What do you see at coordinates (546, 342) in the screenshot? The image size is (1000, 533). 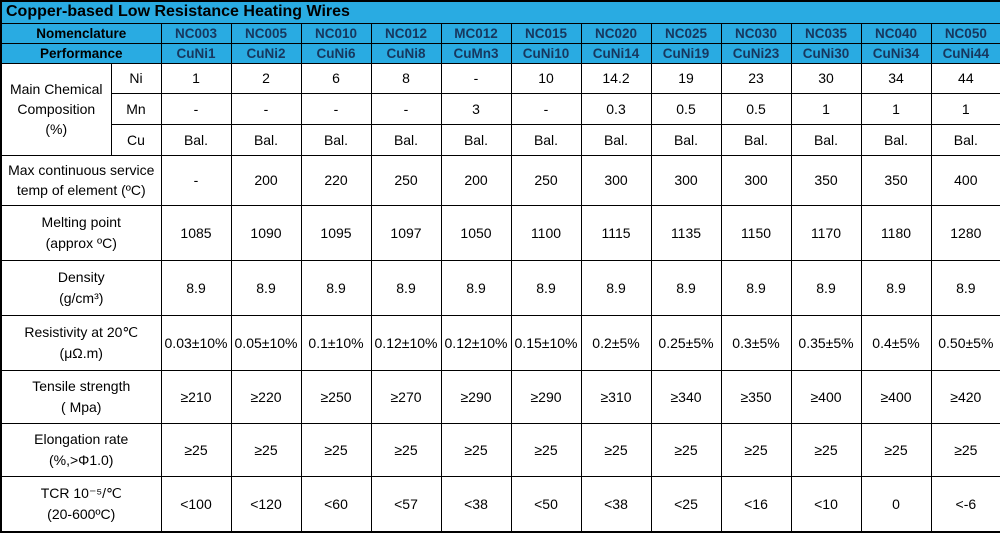 I see `resistivity-value: 0.15±10%` at bounding box center [546, 342].